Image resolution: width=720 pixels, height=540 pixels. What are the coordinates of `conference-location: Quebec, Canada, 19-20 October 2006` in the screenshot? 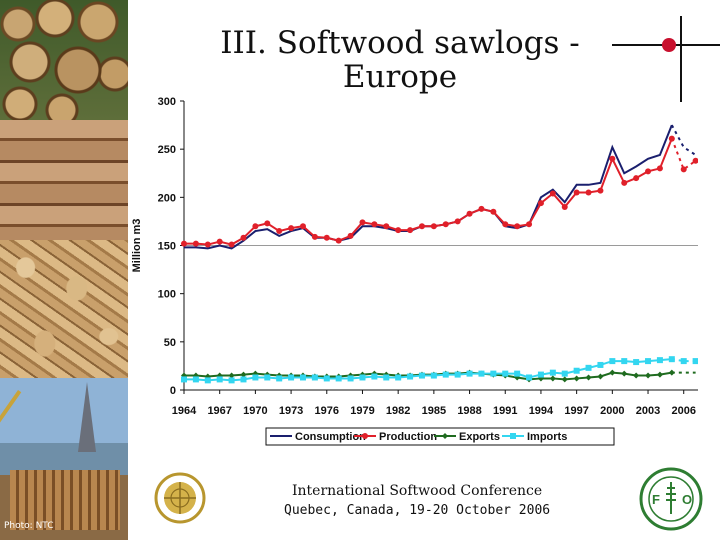 It's located at (417, 510).